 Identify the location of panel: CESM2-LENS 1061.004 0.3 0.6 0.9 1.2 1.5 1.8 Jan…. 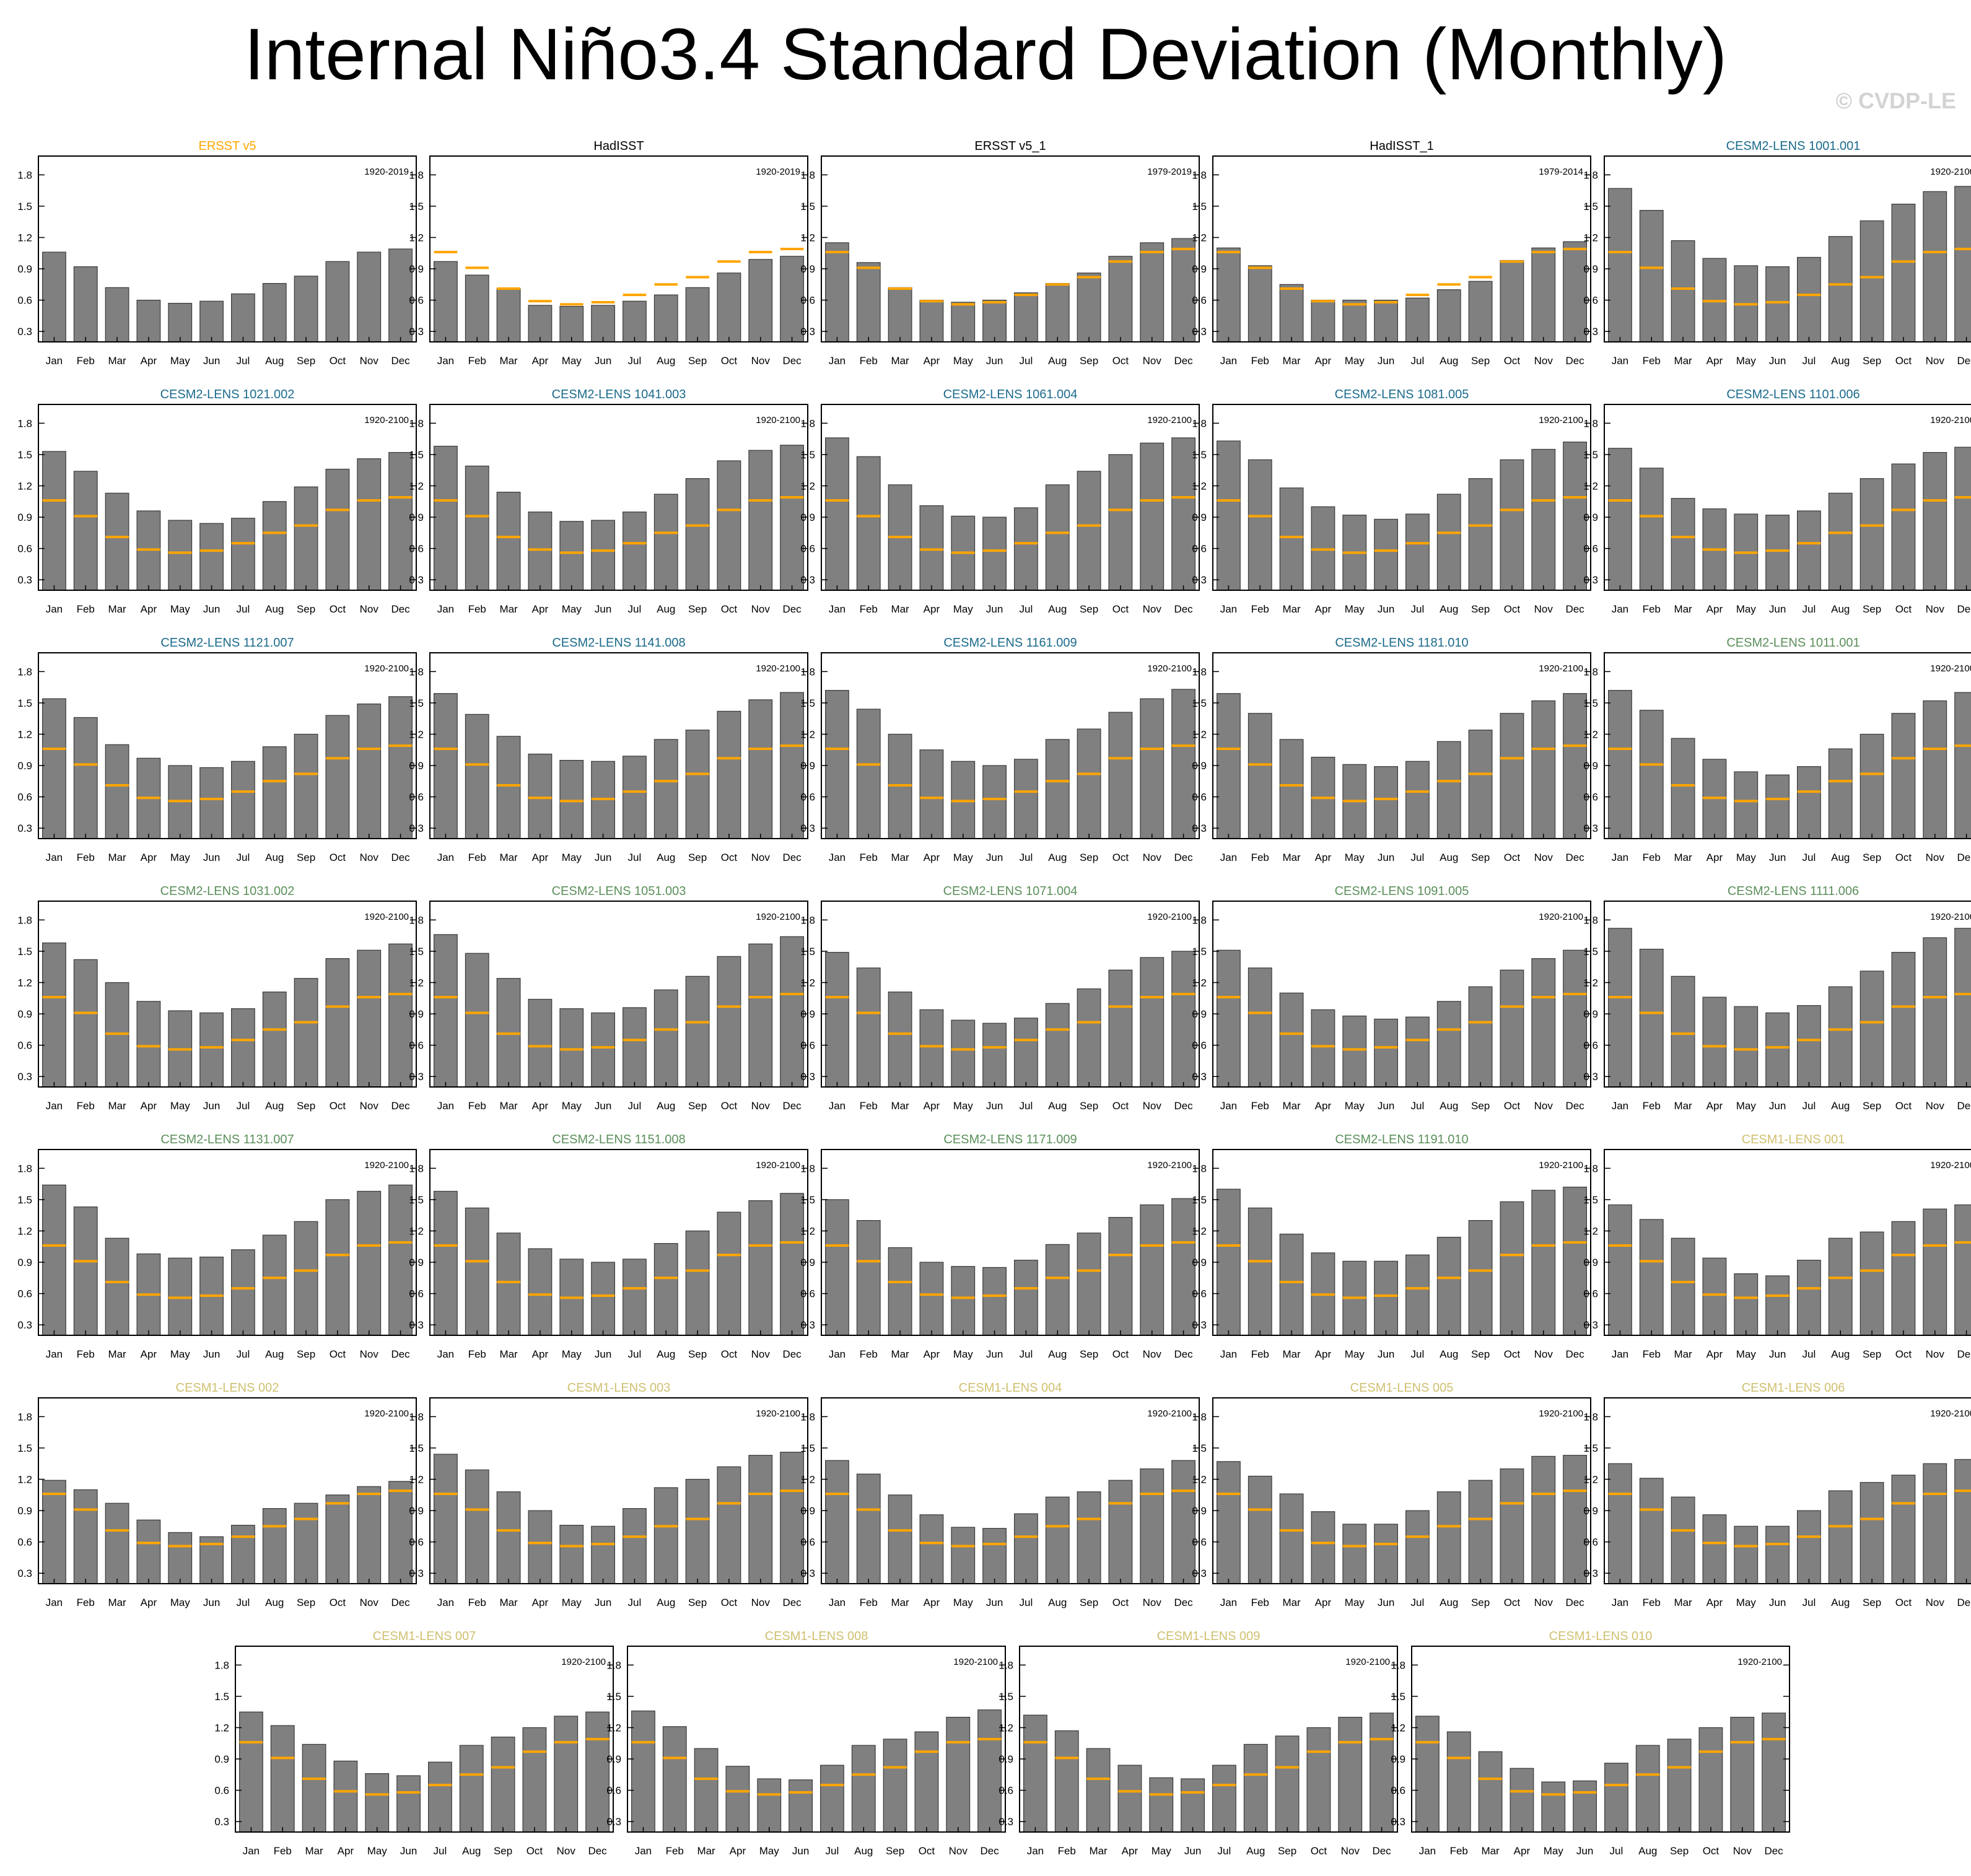
(1000, 501).